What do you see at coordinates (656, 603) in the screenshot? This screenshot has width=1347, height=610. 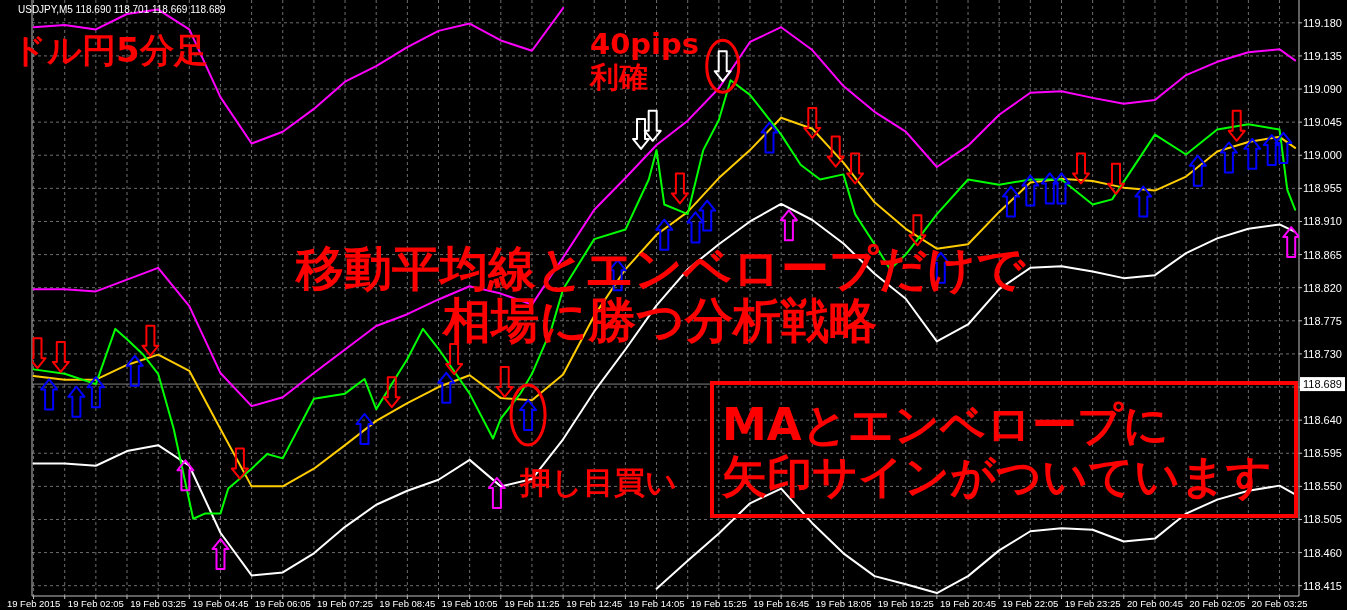 I see `x-tick-label: 19 Feb 14:05` at bounding box center [656, 603].